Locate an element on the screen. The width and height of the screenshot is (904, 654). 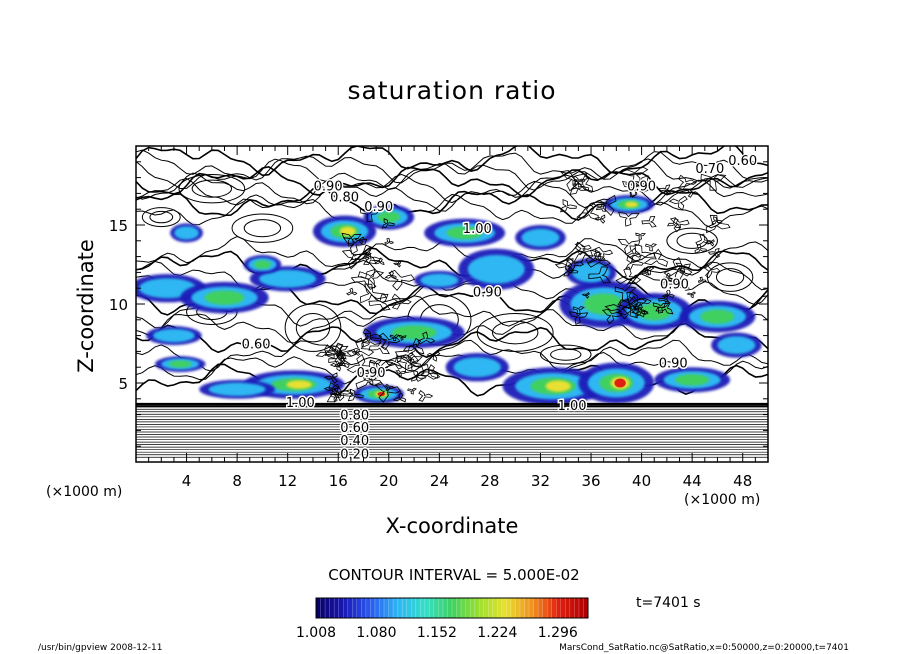
colorbar-tick-label: 1.224 is located at coordinates (497, 633).